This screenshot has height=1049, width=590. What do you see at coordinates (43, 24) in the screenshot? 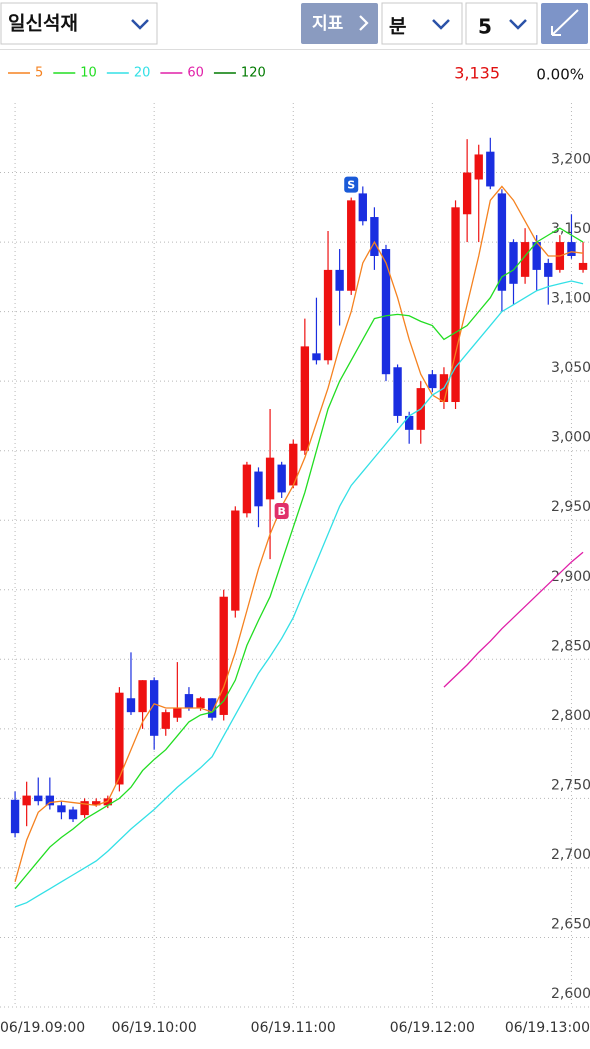
I see `stock-name: 일신석재` at bounding box center [43, 24].